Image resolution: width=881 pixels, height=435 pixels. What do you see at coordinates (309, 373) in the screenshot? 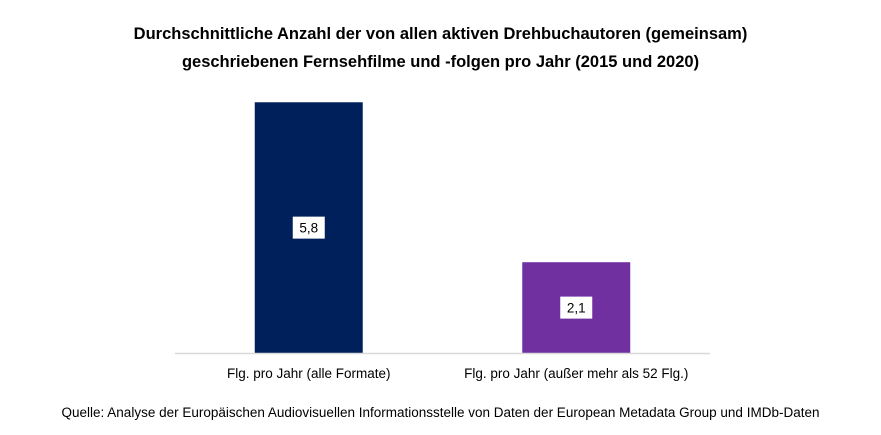
I see `x-tick-label-1: Flg. pro Jahr (alle Formate)` at bounding box center [309, 373].